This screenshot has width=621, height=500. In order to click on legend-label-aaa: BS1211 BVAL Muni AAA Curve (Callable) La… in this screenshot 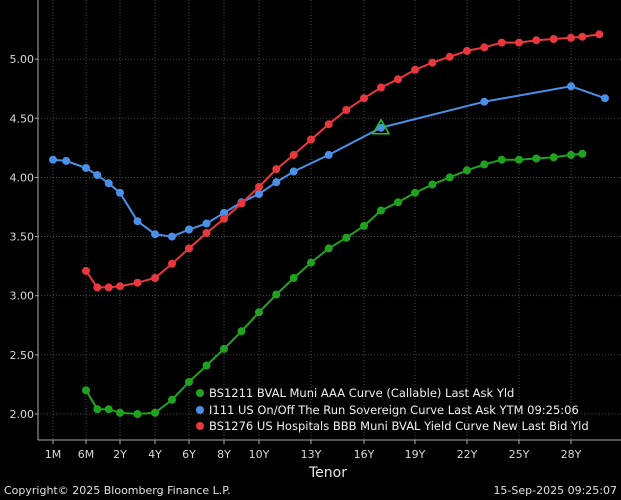, I will do `click(362, 393)`.